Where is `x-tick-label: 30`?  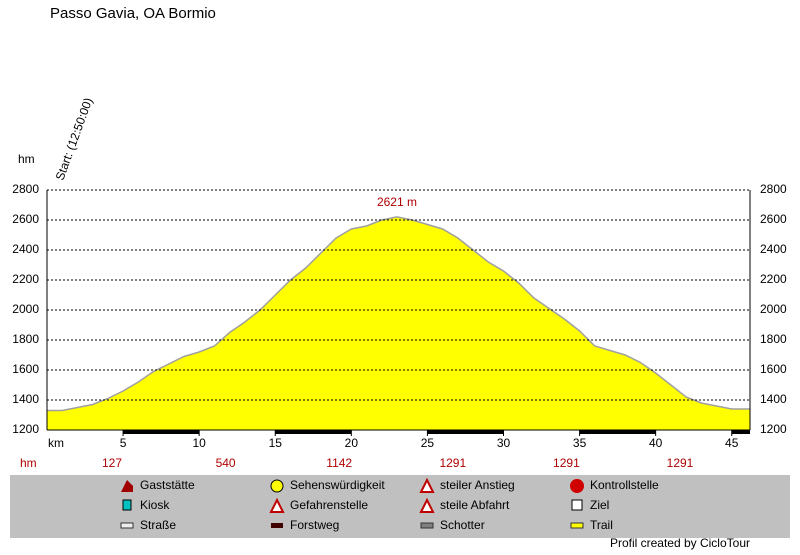 x-tick-label: 30 is located at coordinates (504, 443).